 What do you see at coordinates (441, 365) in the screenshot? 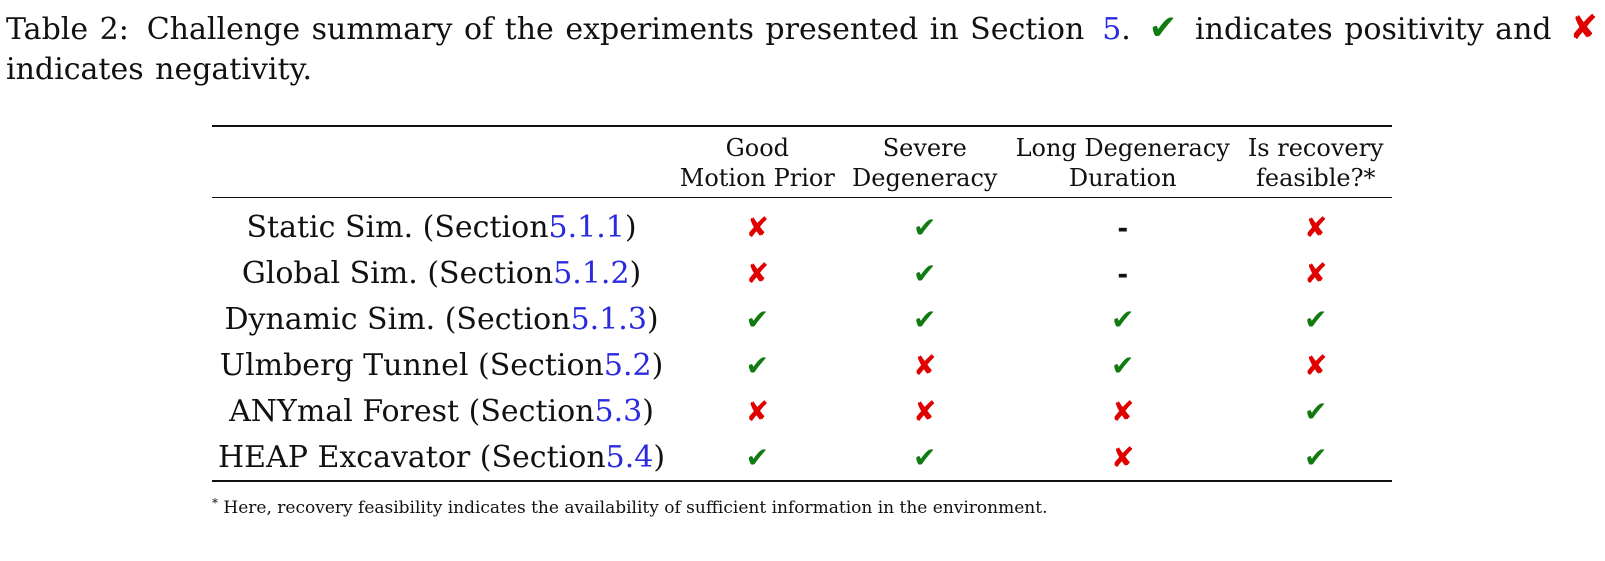
I see `row-label: Ulmberg Tunnel (Section5.2)` at bounding box center [441, 365].